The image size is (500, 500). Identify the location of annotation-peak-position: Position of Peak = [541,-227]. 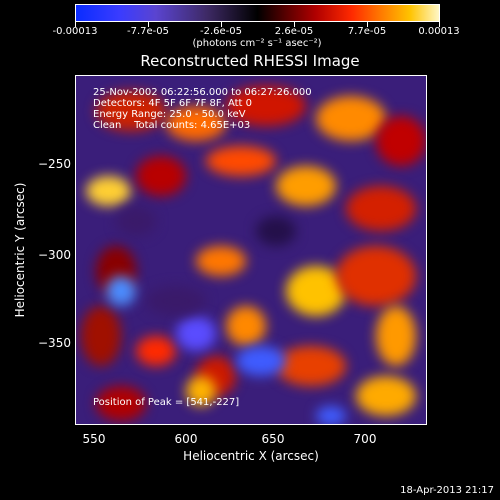
(166, 402).